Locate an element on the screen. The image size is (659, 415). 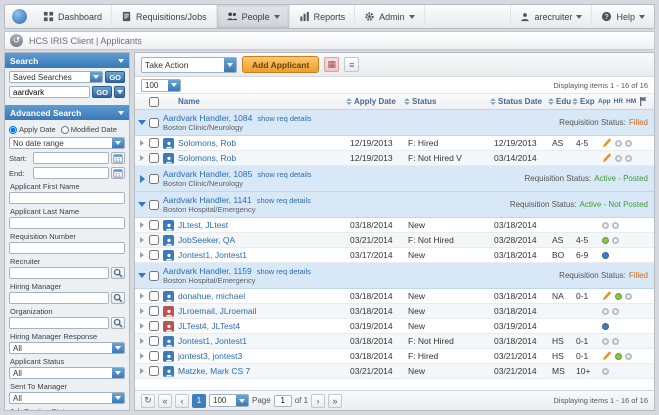
nav-people: People is located at coordinates (253, 16).